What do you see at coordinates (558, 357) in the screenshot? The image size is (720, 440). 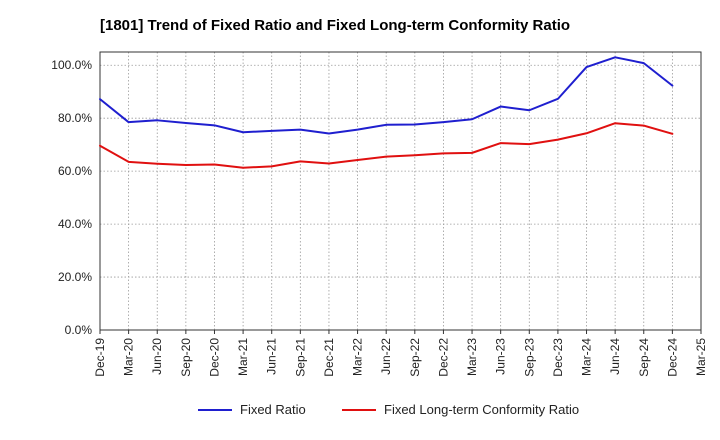 I see `x-tick-label: Dec-23` at bounding box center [558, 357].